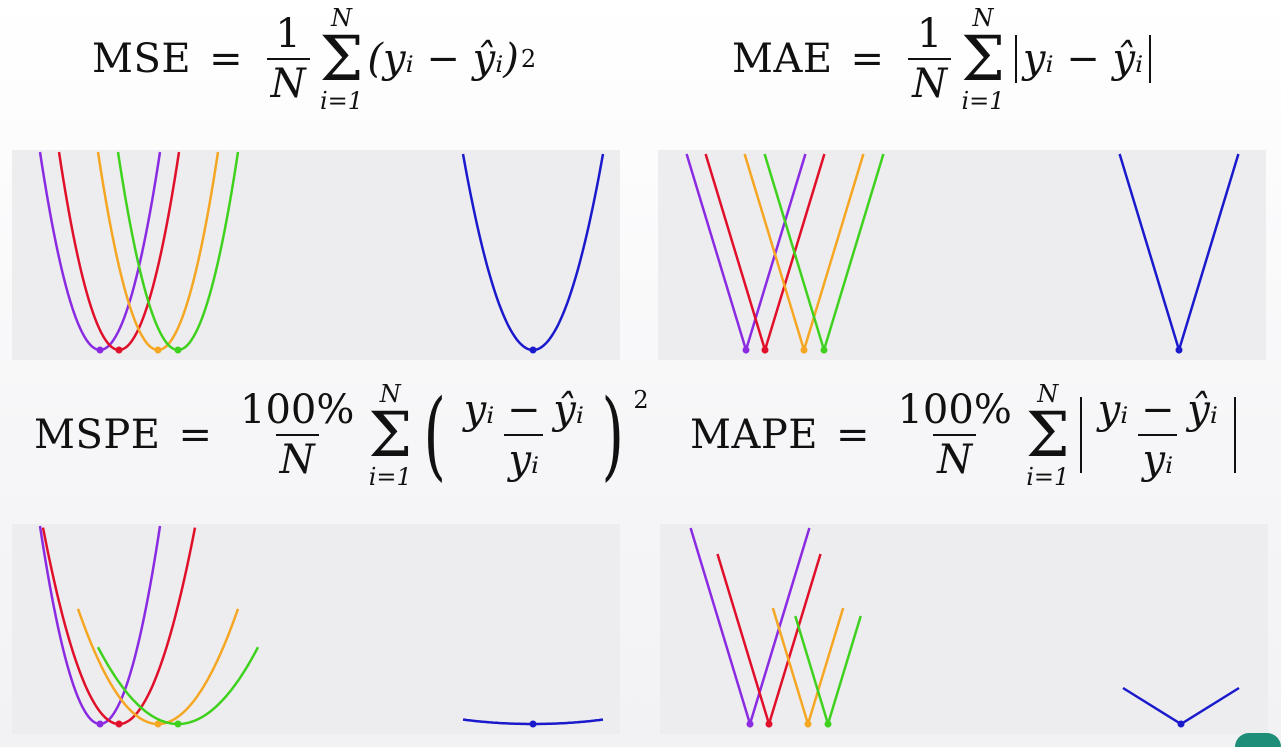  I want to click on mae-formula: MAE = 1 N N Σ i=1 yᵢ − ŷᵢ, so click(944, 59).